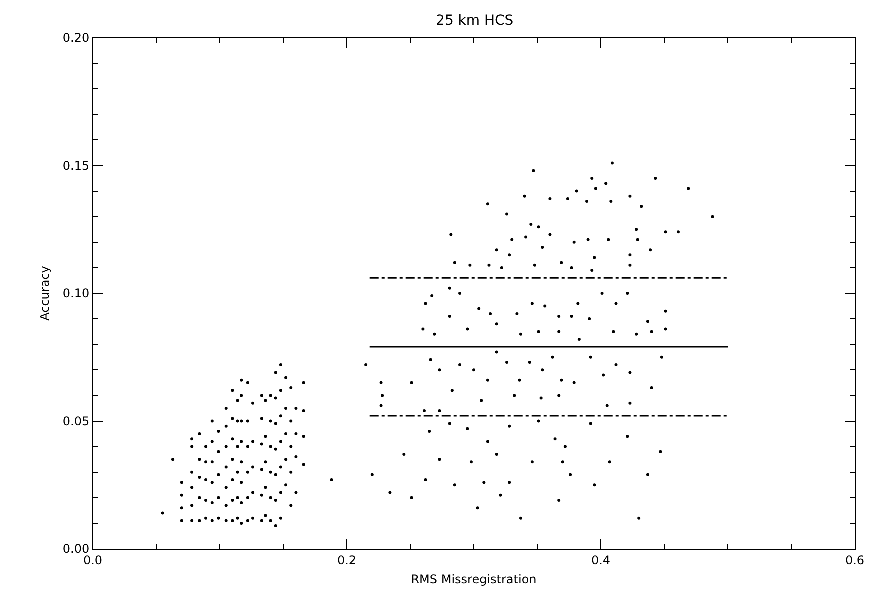 This screenshot has height=608, width=896. What do you see at coordinates (474, 579) in the screenshot?
I see `x-axis-title: RMS Missregistration` at bounding box center [474, 579].